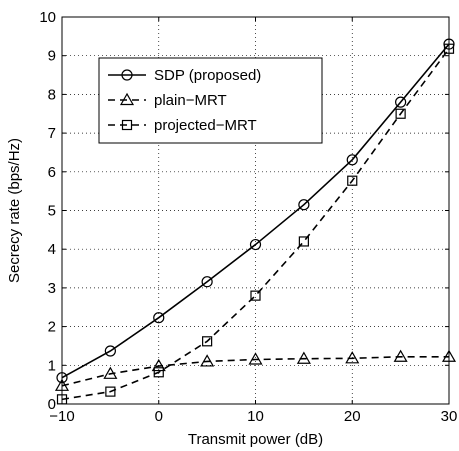 This screenshot has width=459, height=451. I want to click on legend: SDP (proposed) plain−MRT projected−MRT, so click(210, 100).